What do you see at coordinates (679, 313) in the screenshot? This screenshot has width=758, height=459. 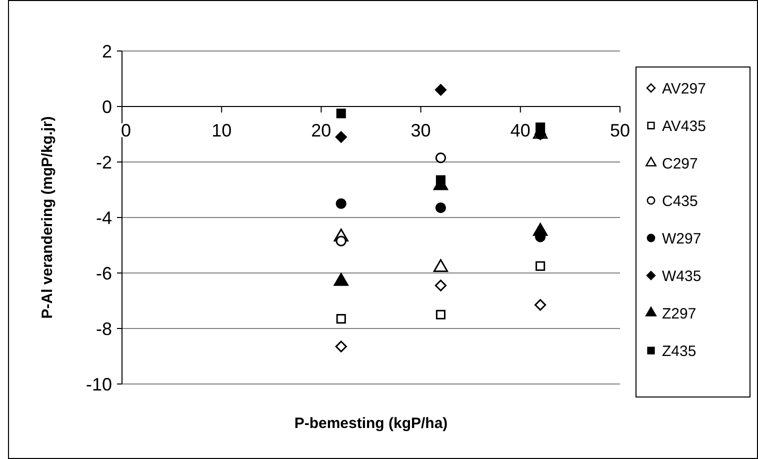 I see `legend-label: Z297` at bounding box center [679, 313].